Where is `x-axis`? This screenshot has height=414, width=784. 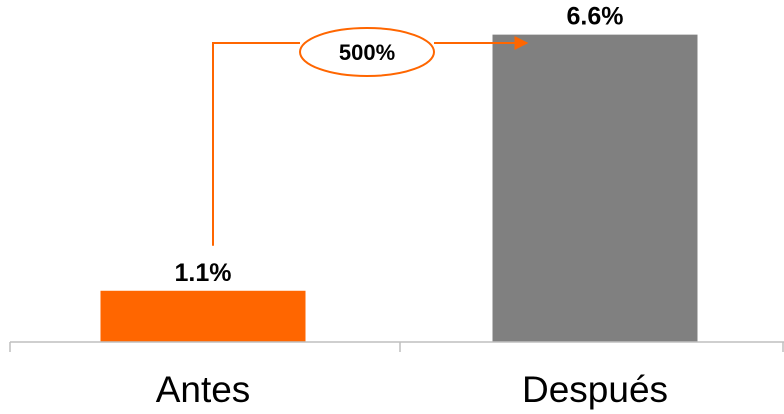
x-axis is located at coordinates (397, 347).